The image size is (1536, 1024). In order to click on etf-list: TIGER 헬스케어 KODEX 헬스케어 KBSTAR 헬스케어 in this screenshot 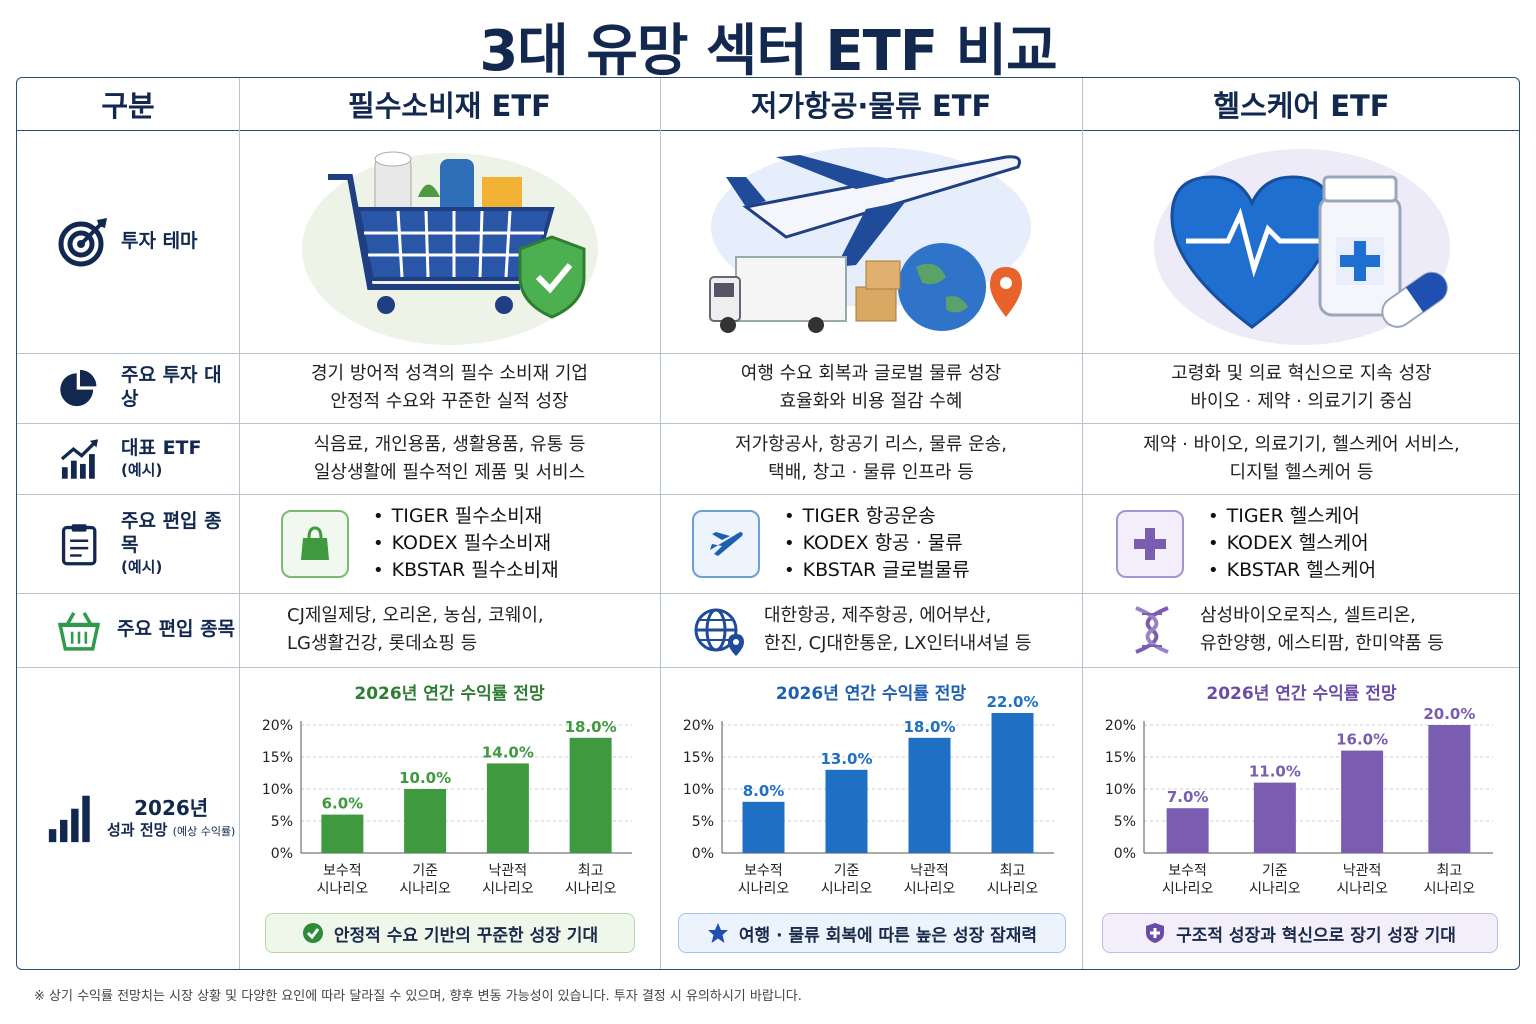, I will do `click(1292, 543)`.